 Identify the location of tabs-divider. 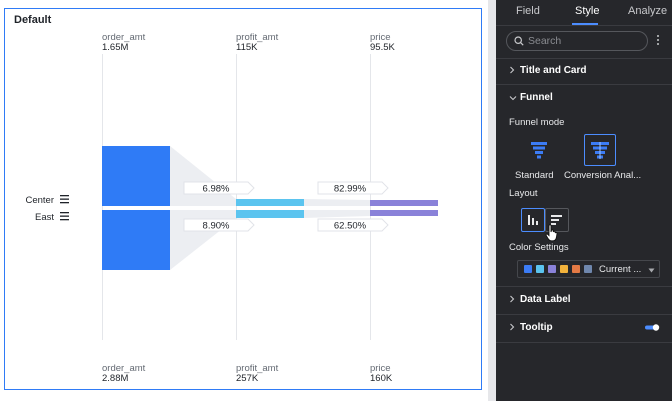
(584, 25).